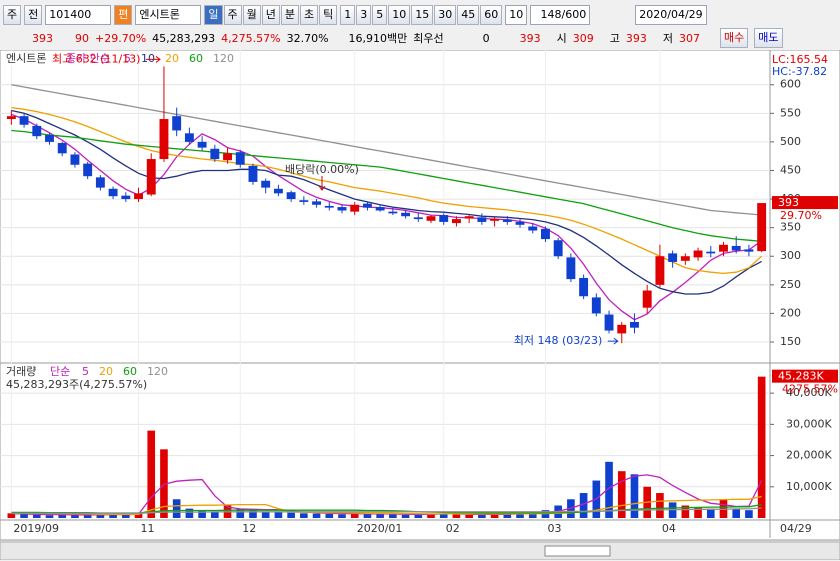  Describe the element at coordinates (378, 38) in the screenshot. I see `amount: 16,910백만` at that location.